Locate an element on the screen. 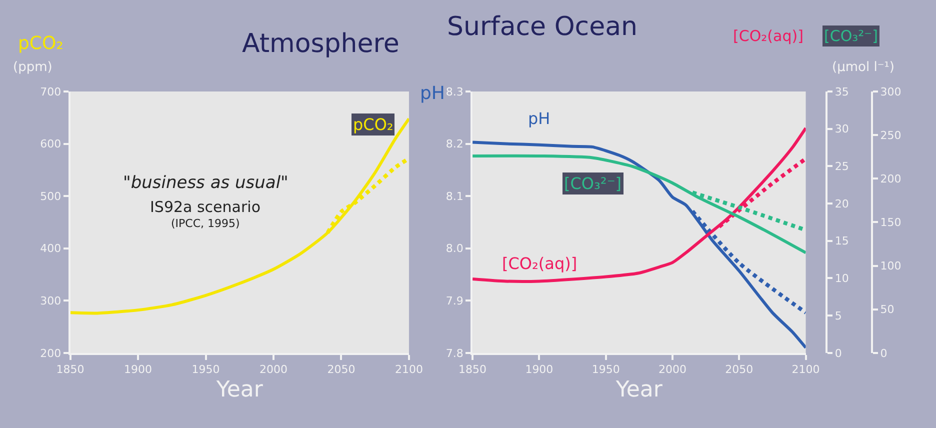 Image resolution: width=936 pixels, height=428 pixels. line-series is located at coordinates (639, 204).